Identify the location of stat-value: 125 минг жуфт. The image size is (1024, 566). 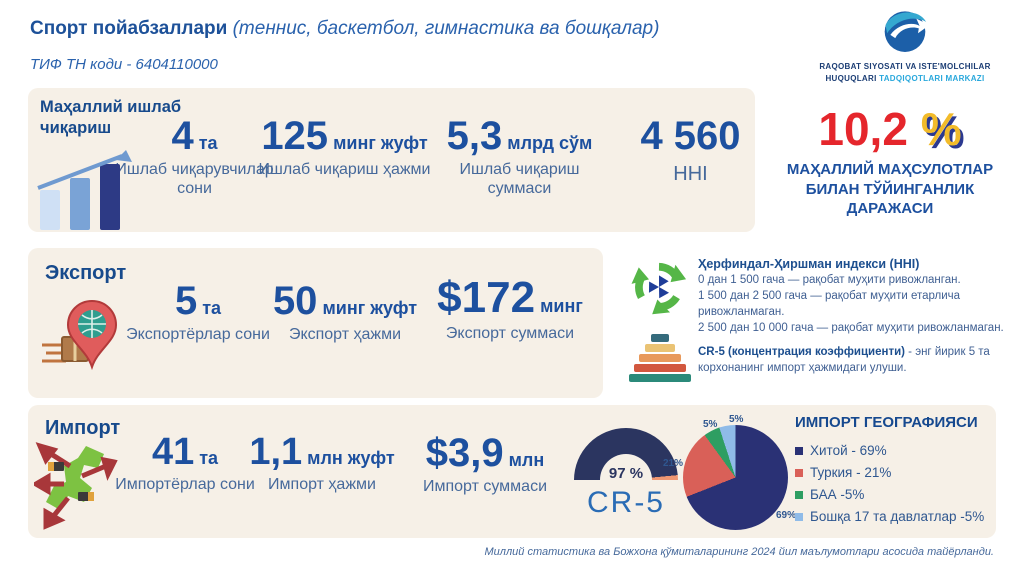
(344, 136).